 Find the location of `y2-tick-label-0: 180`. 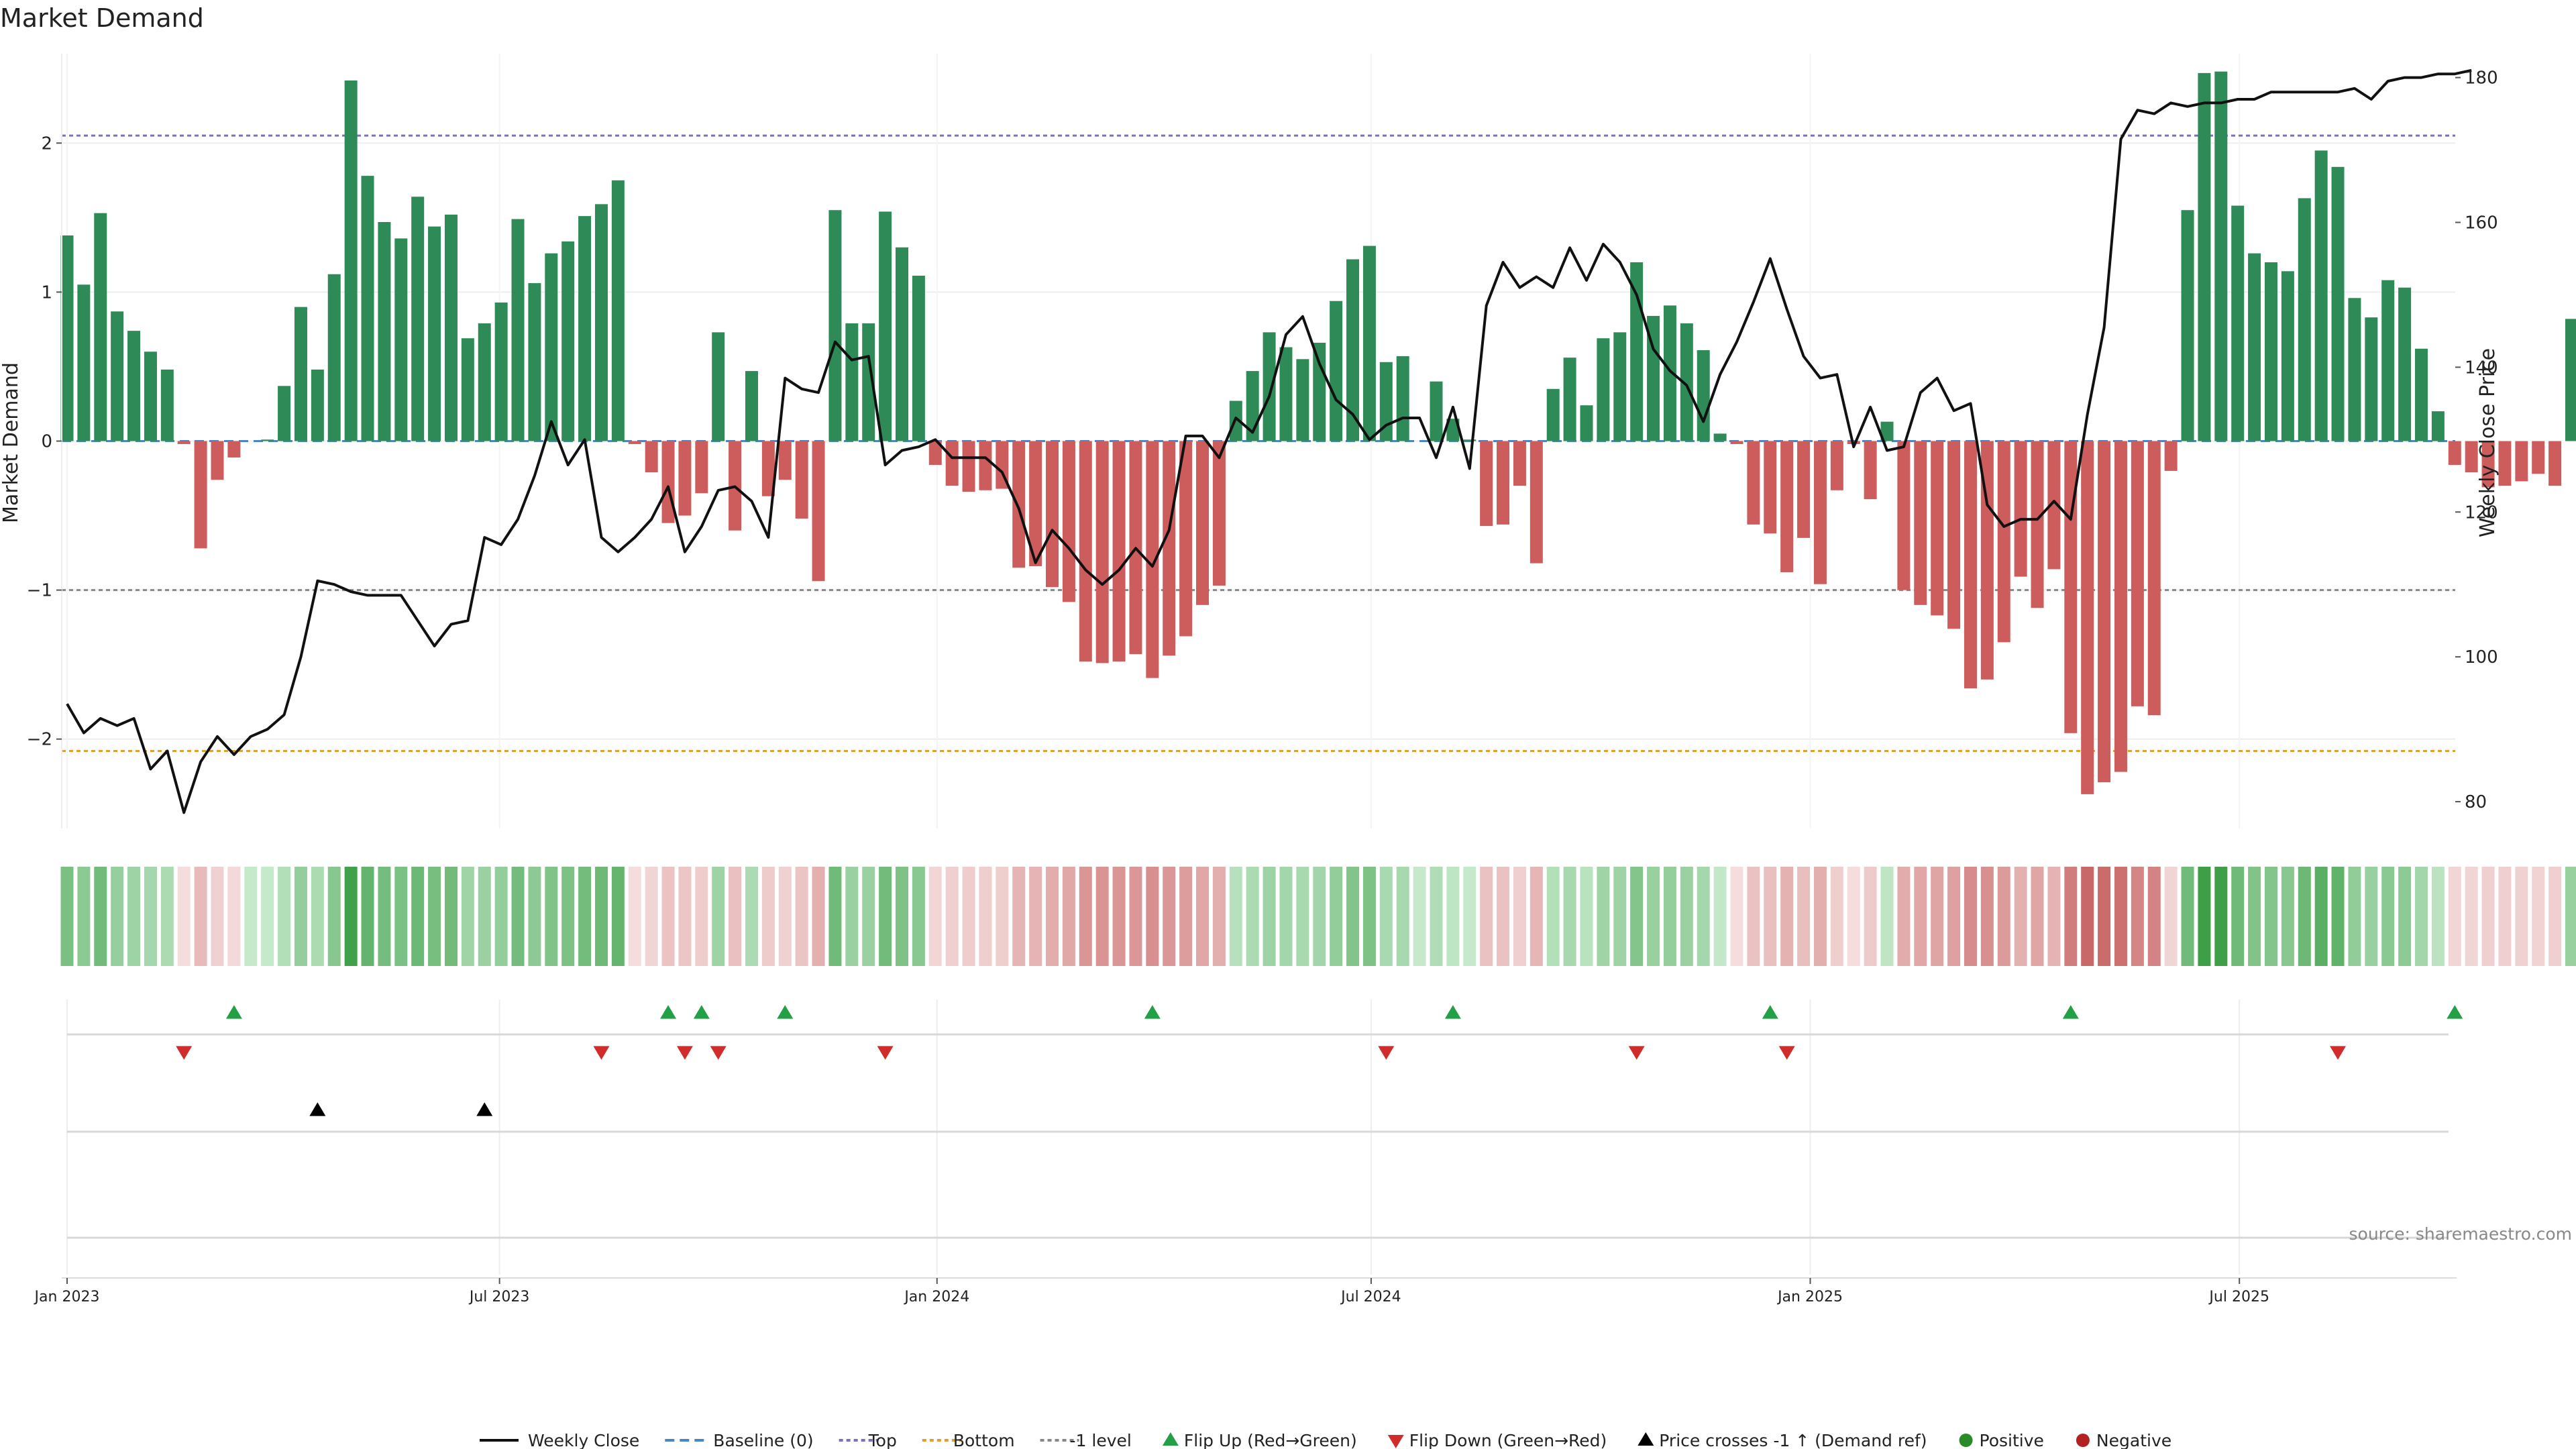

y2-tick-label-0: 180 is located at coordinates (2481, 78).